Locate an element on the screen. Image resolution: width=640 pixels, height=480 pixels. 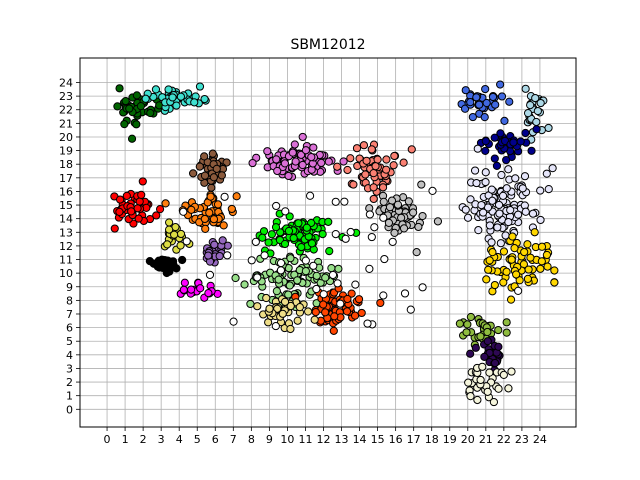
x-tick-label: 1 is located at coordinates (125, 439).